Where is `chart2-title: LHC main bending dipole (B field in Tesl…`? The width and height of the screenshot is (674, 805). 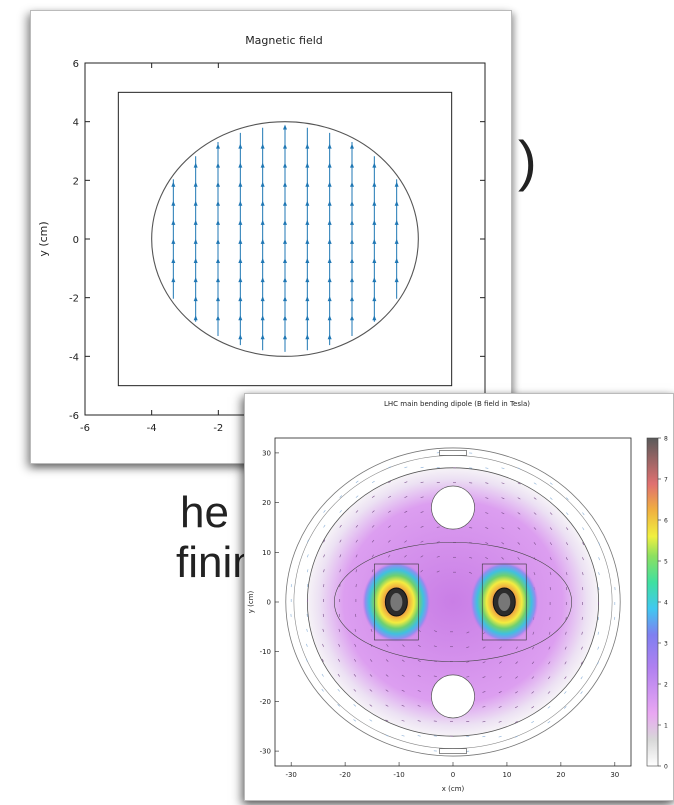 chart2-title: LHC main bending dipole (B field in Tesl… is located at coordinates (457, 404).